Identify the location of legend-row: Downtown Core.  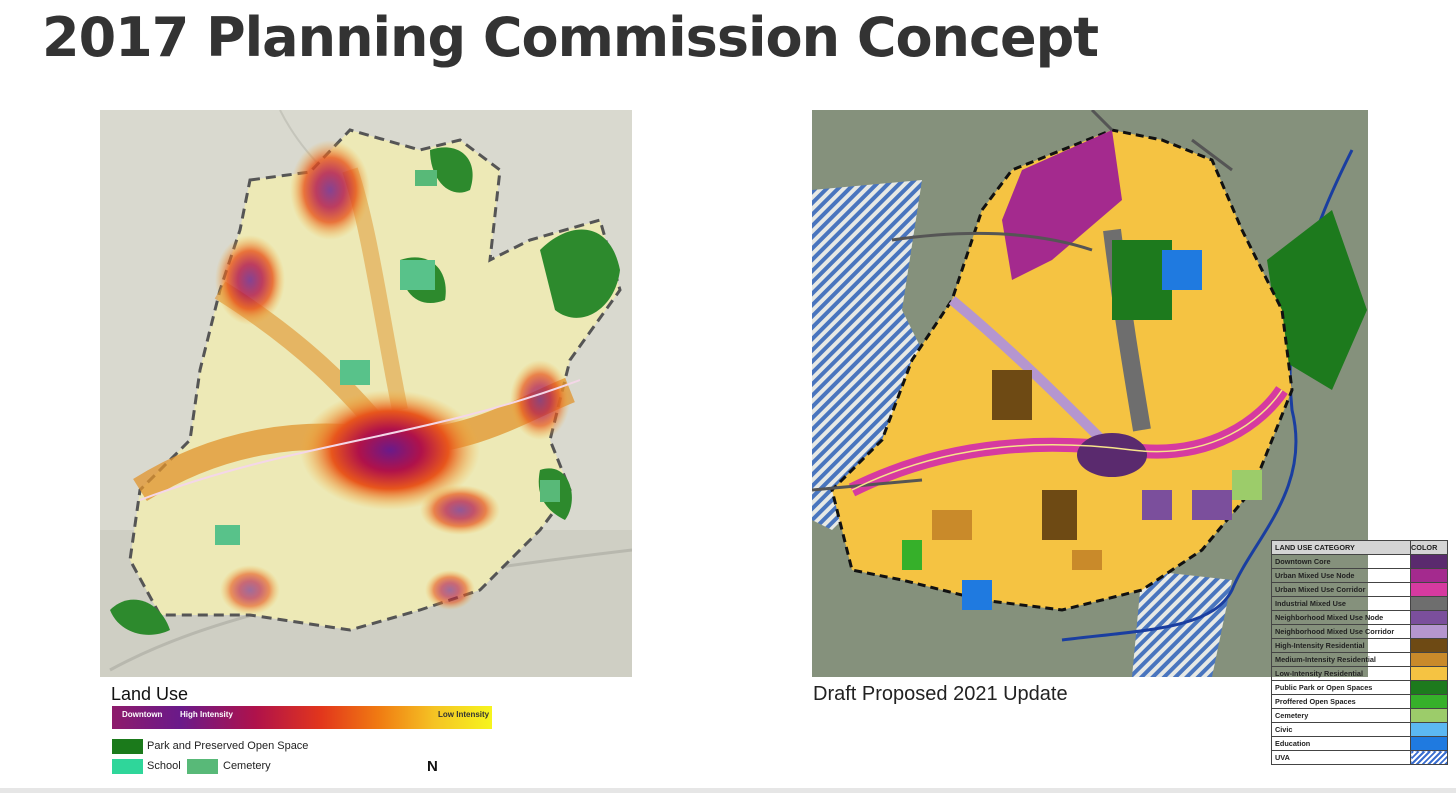
(1359, 561).